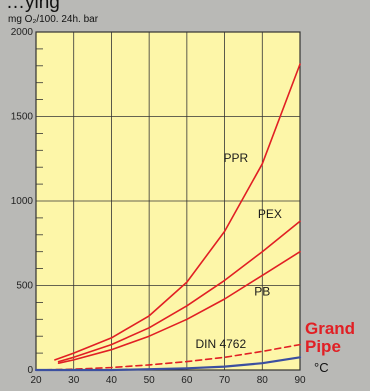  I want to click on x-tick-label: 60, so click(187, 380).